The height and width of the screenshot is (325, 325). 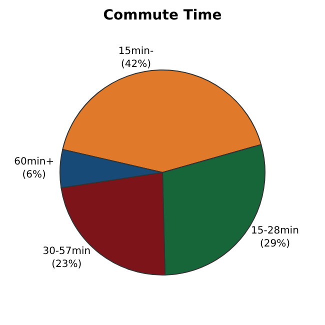 I want to click on slice-label: 15-28min, so click(x=275, y=231).